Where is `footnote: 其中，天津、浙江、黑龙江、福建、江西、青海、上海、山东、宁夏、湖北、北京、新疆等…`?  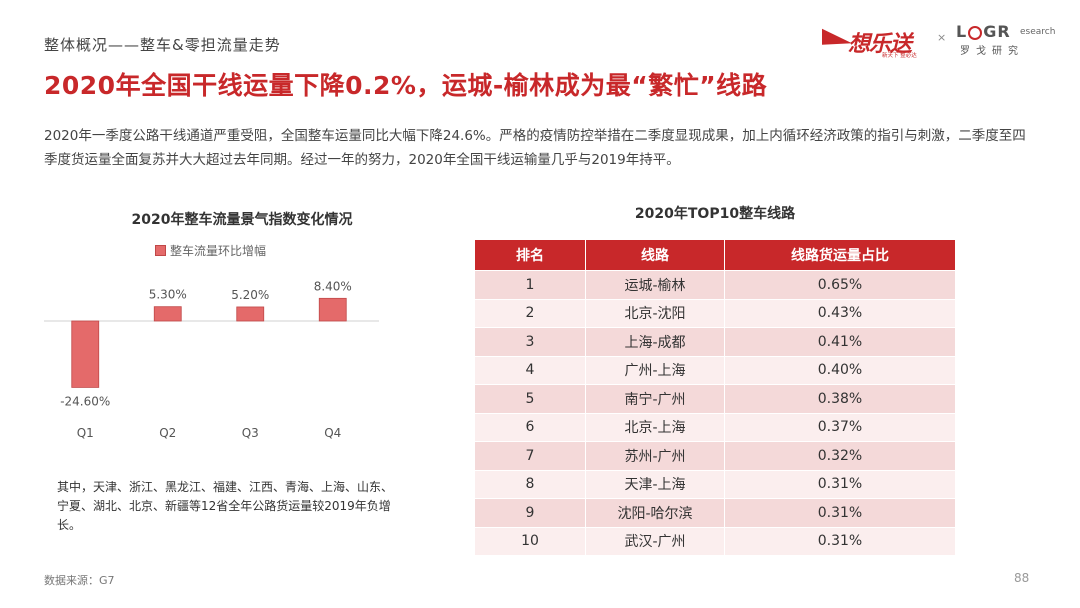
footnote: 其中，天津、浙江、黑龙江、福建、江西、青海、上海、山东、宁夏、湖北、北京、新疆等… is located at coordinates (225, 506).